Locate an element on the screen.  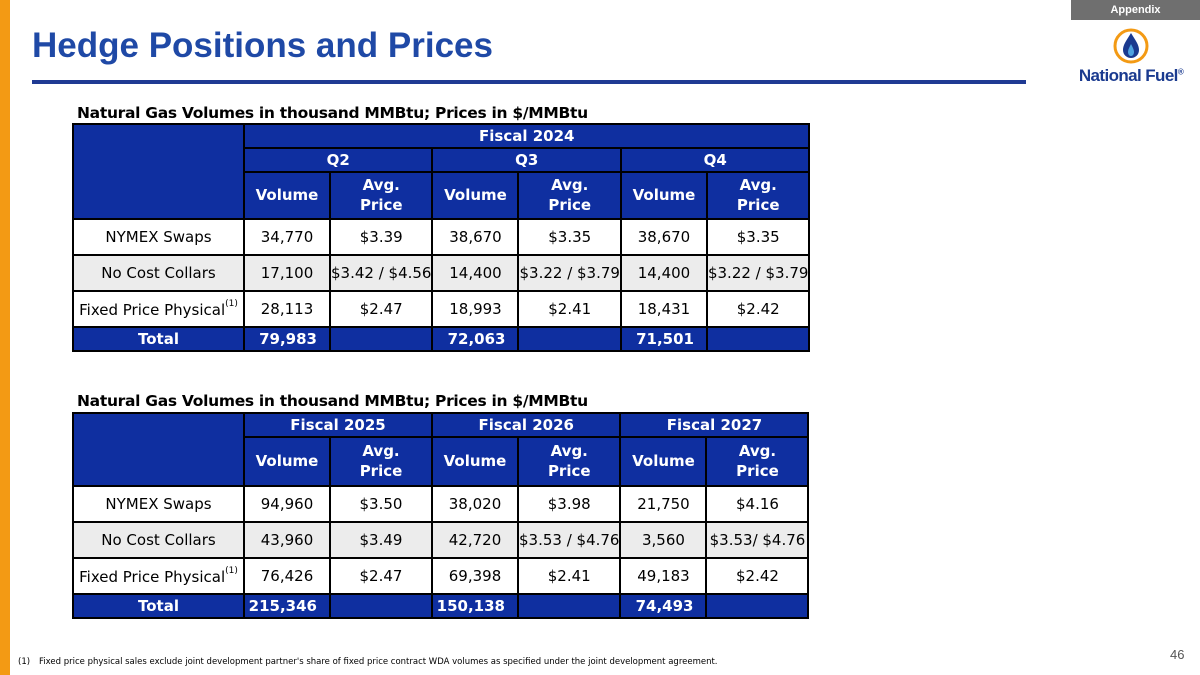
table2-corner-cell is located at coordinates (158, 449).